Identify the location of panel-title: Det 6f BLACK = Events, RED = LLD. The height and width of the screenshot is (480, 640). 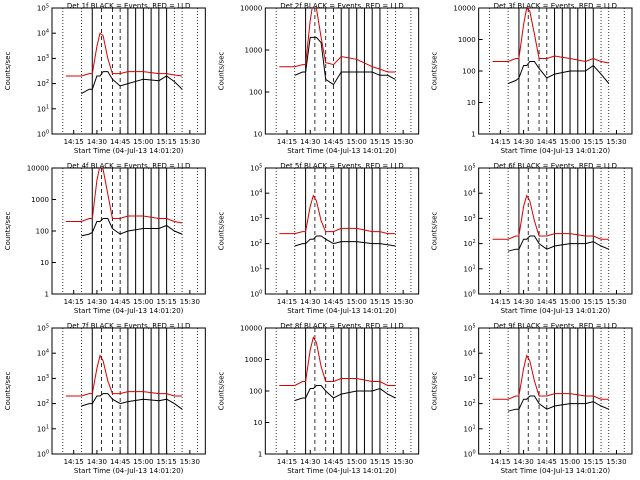
(555, 166).